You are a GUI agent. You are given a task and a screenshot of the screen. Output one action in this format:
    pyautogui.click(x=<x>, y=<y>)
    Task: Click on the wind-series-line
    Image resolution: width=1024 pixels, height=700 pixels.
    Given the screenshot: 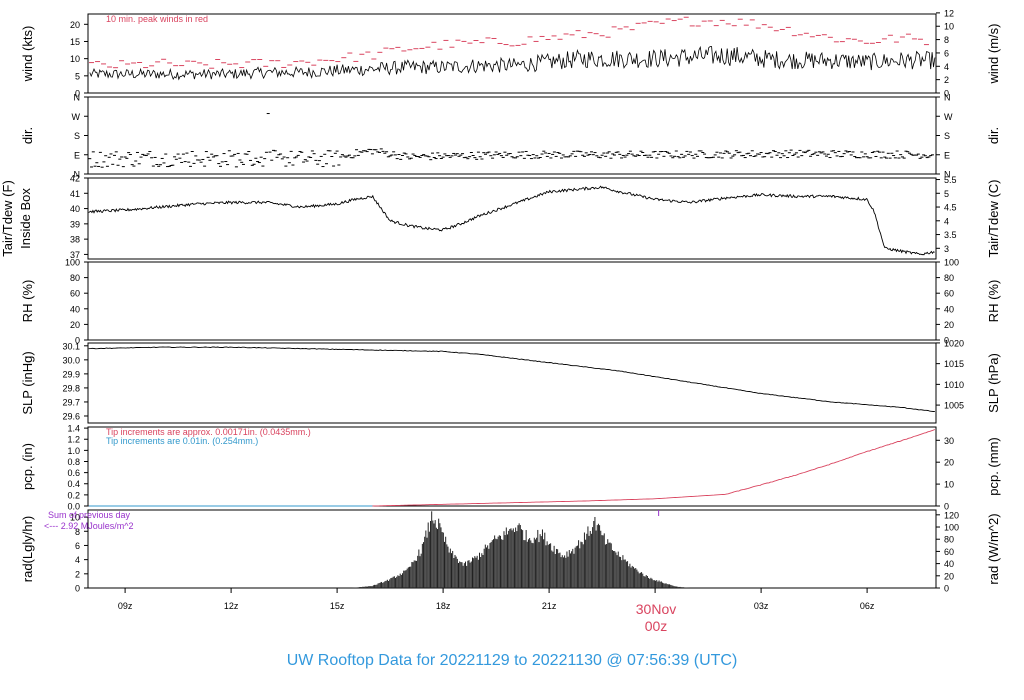 What is the action you would take?
    pyautogui.click(x=512, y=63)
    